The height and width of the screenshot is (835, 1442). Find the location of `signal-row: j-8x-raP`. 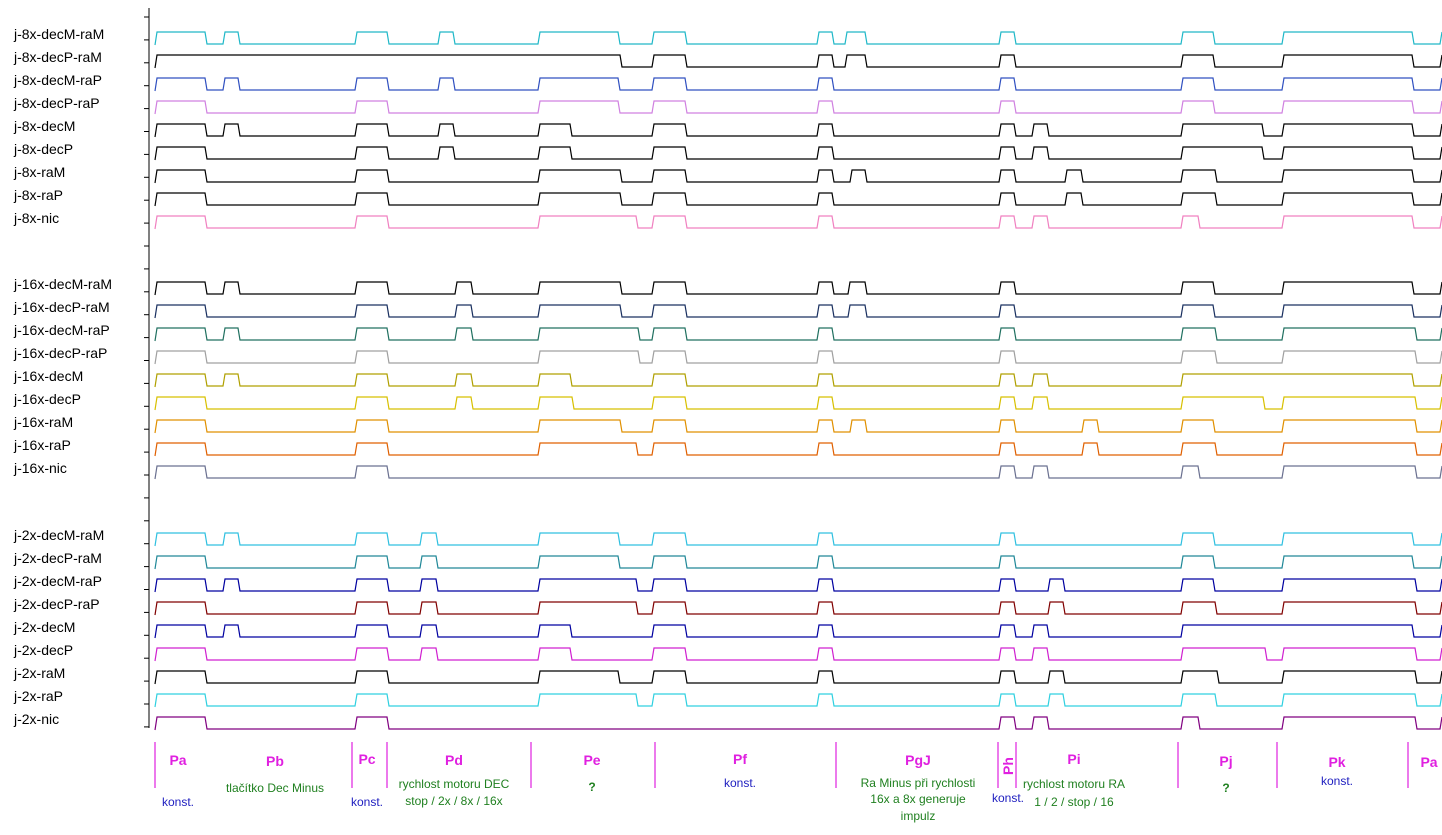

signal-row: j-8x-raP is located at coordinates (727, 197).